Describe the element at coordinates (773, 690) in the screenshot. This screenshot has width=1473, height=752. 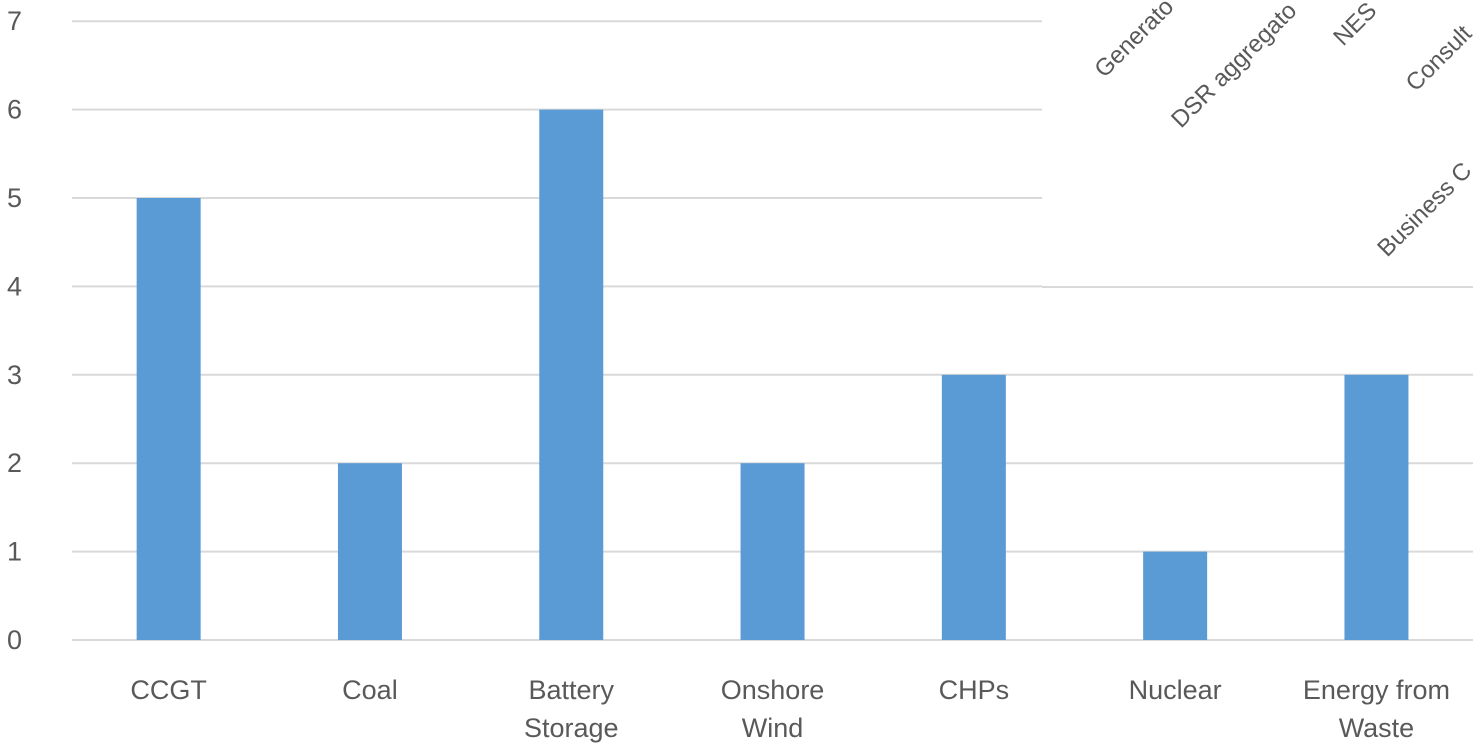
I see `x-tick-label-line: Onshore` at that location.